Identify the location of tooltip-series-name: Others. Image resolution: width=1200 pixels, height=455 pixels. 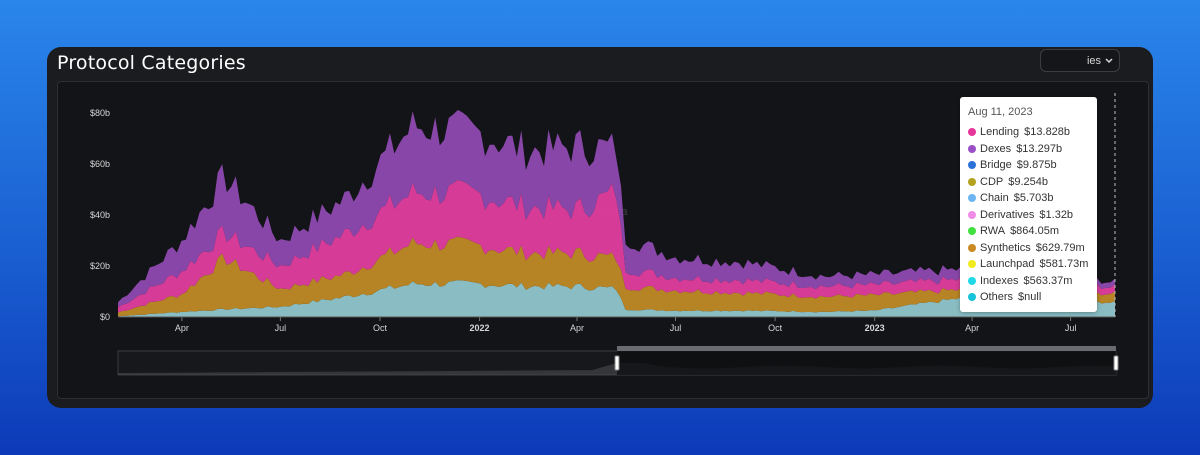
(997, 297).